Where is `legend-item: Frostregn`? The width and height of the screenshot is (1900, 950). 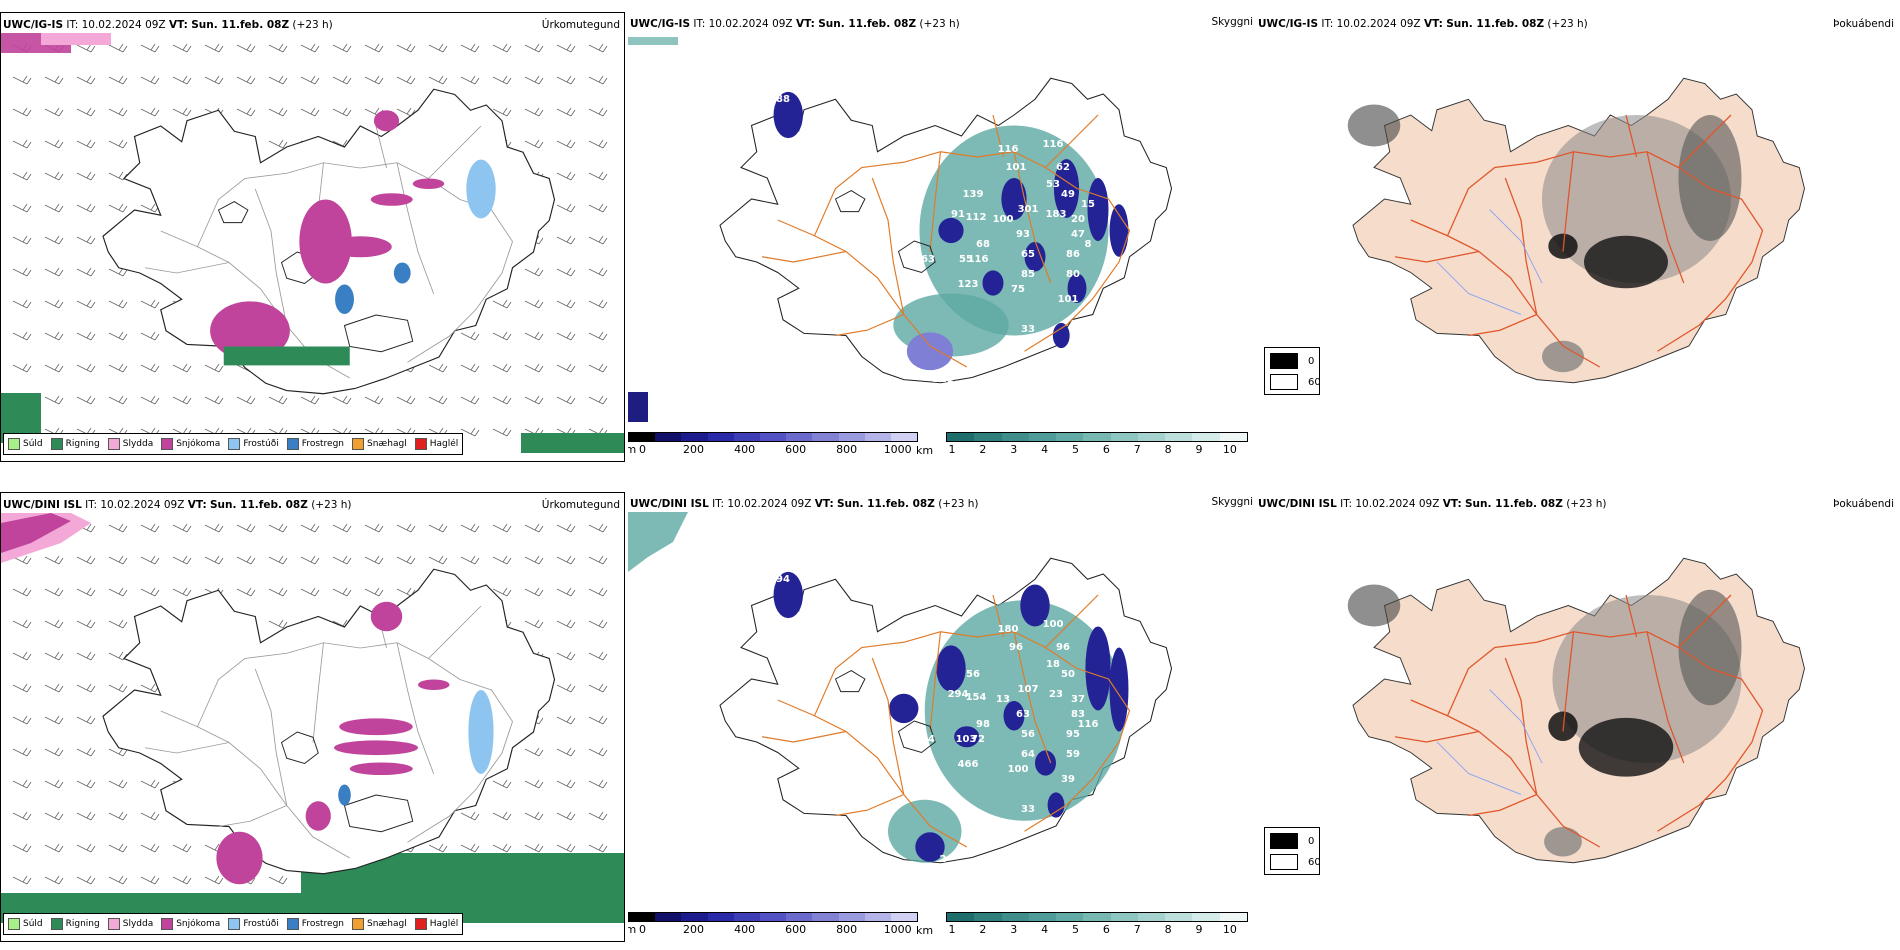 legend-item: Frostregn is located at coordinates (315, 924).